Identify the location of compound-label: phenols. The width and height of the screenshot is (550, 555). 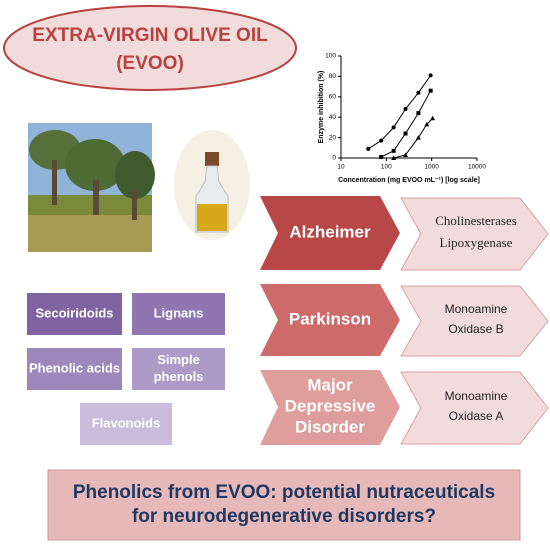
(179, 376).